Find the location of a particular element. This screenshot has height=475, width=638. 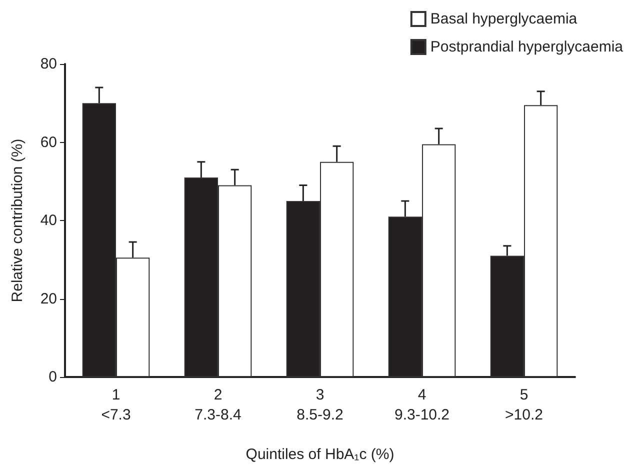

y-tick-label: 20 is located at coordinates (48, 299).